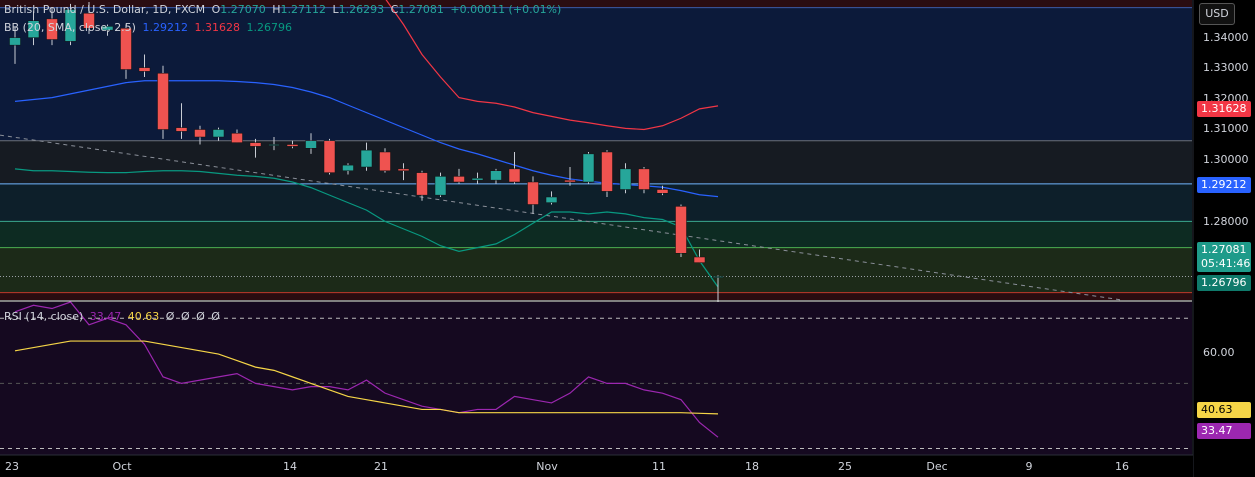  I want to click on high-value: 1.27112, so click(303, 9).